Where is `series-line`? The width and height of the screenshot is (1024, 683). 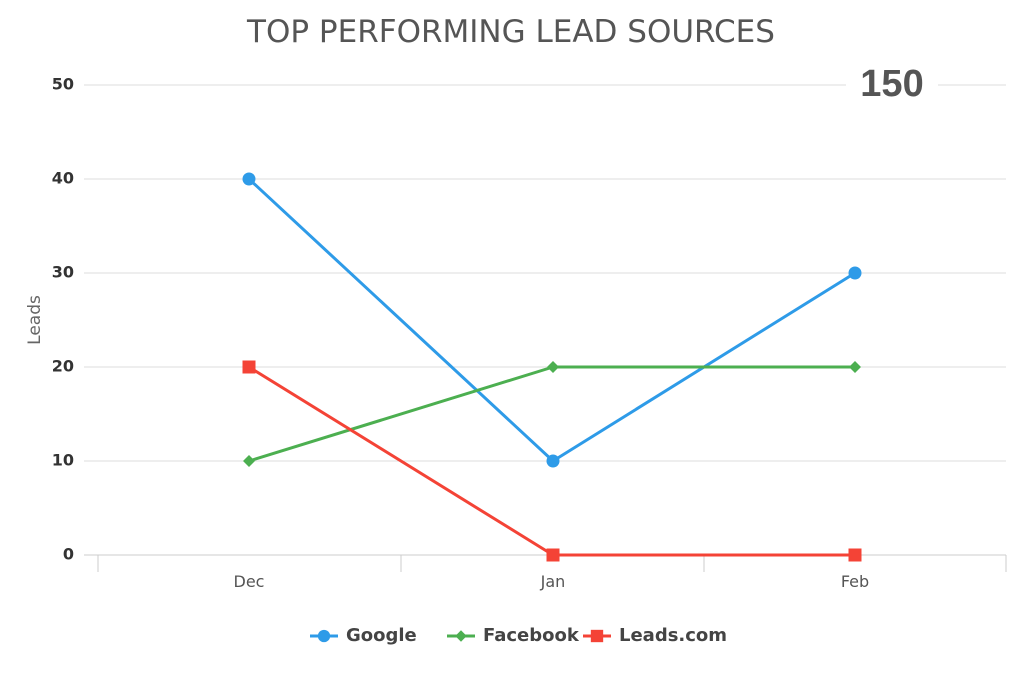
series-line is located at coordinates (551, 414).